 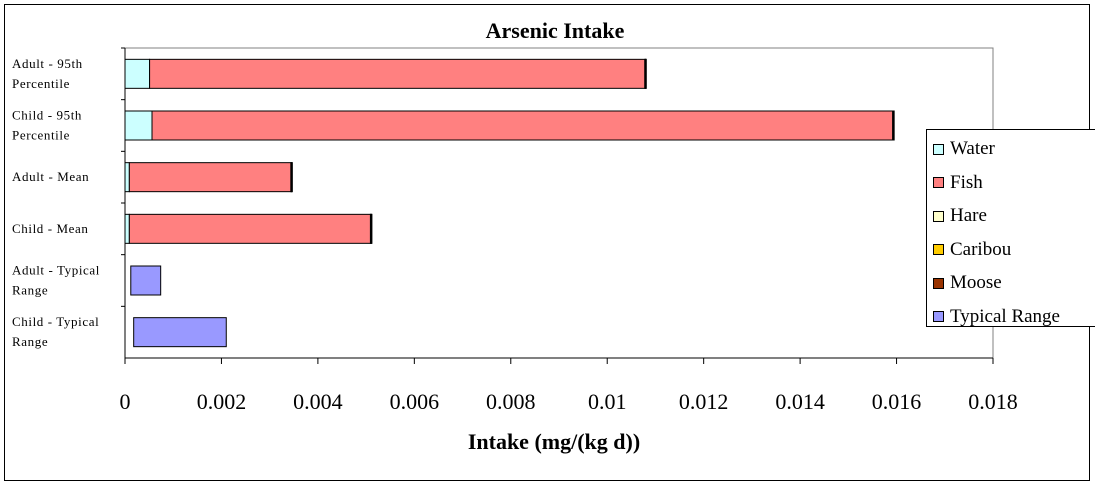 What do you see at coordinates (968, 215) in the screenshot?
I see `legend-label: Hare` at bounding box center [968, 215].